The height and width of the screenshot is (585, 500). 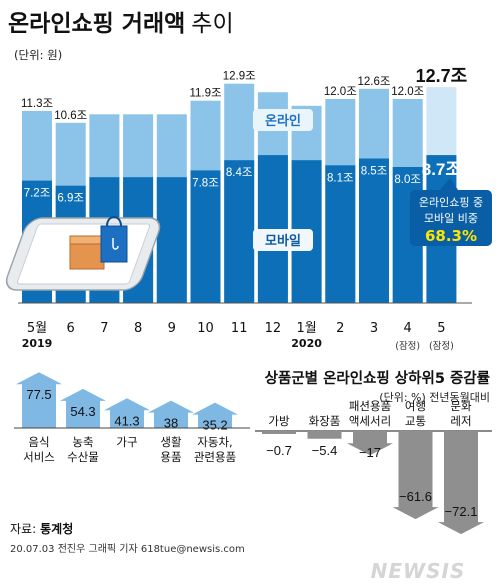 What do you see at coordinates (171, 442) in the screenshot?
I see `top5-category-label: 생활` at bounding box center [171, 442].